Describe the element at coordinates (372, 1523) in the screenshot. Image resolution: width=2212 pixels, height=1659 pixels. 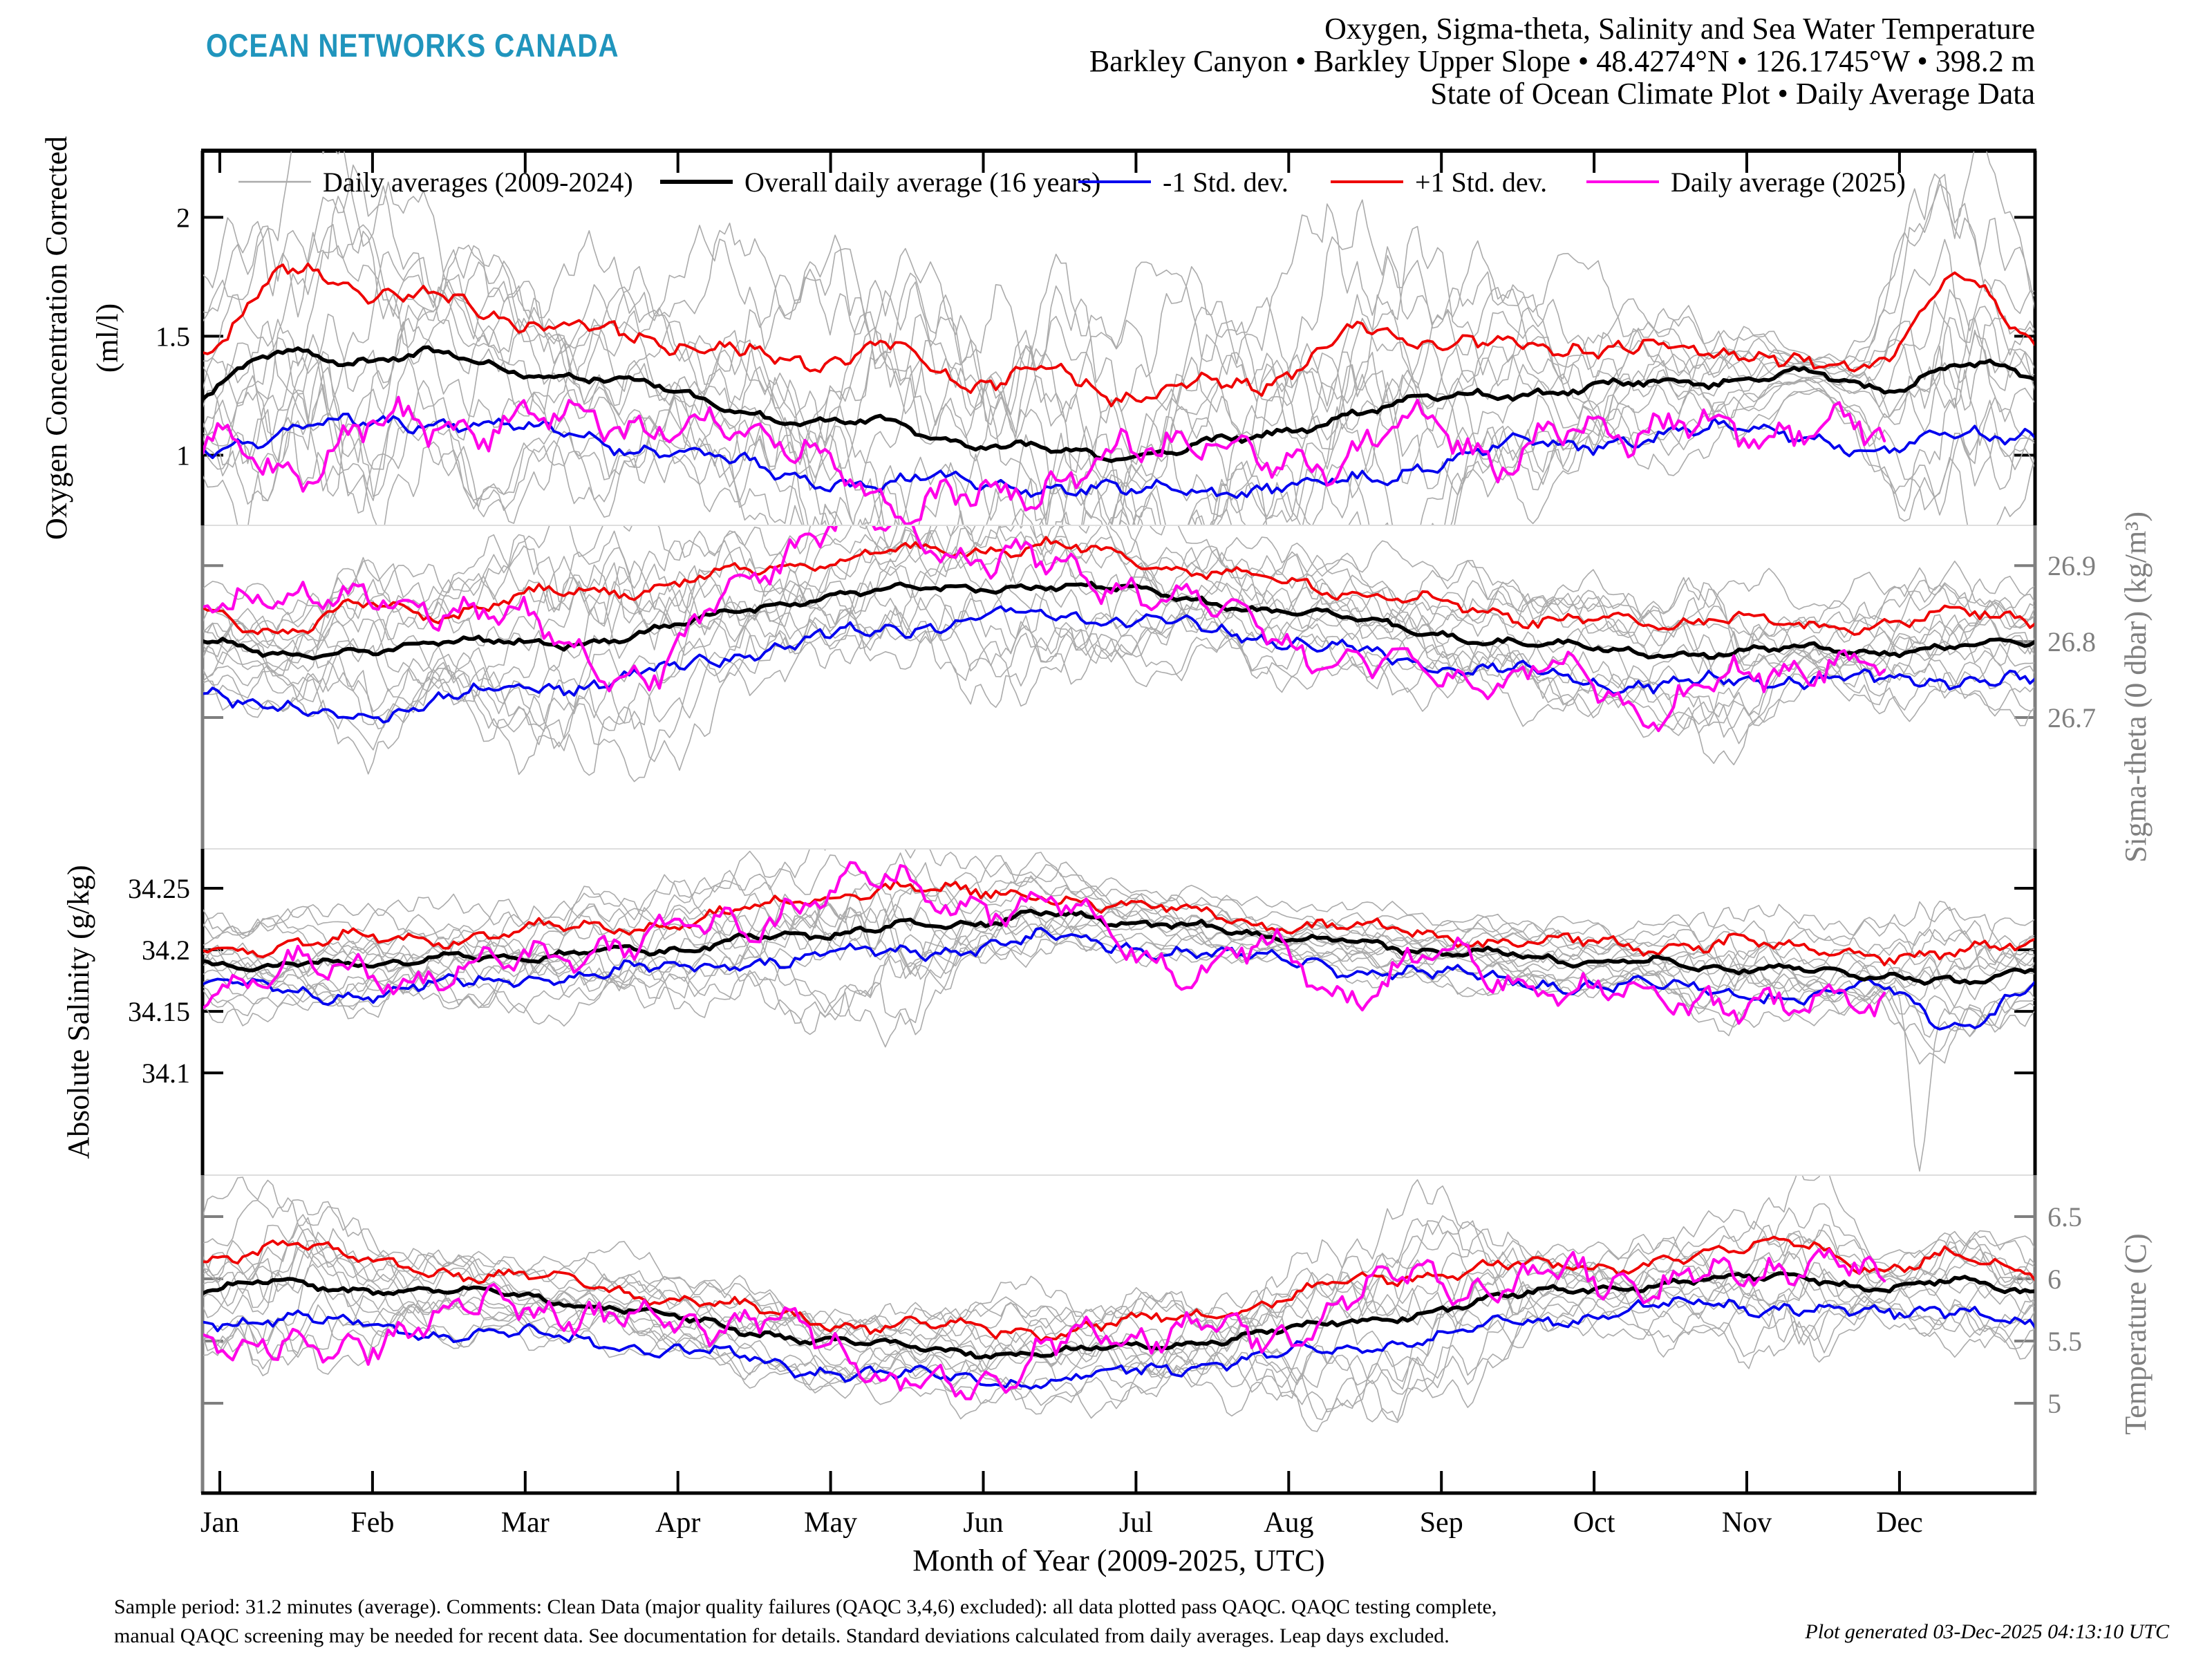
I see `month-label-feb: Feb` at that location.